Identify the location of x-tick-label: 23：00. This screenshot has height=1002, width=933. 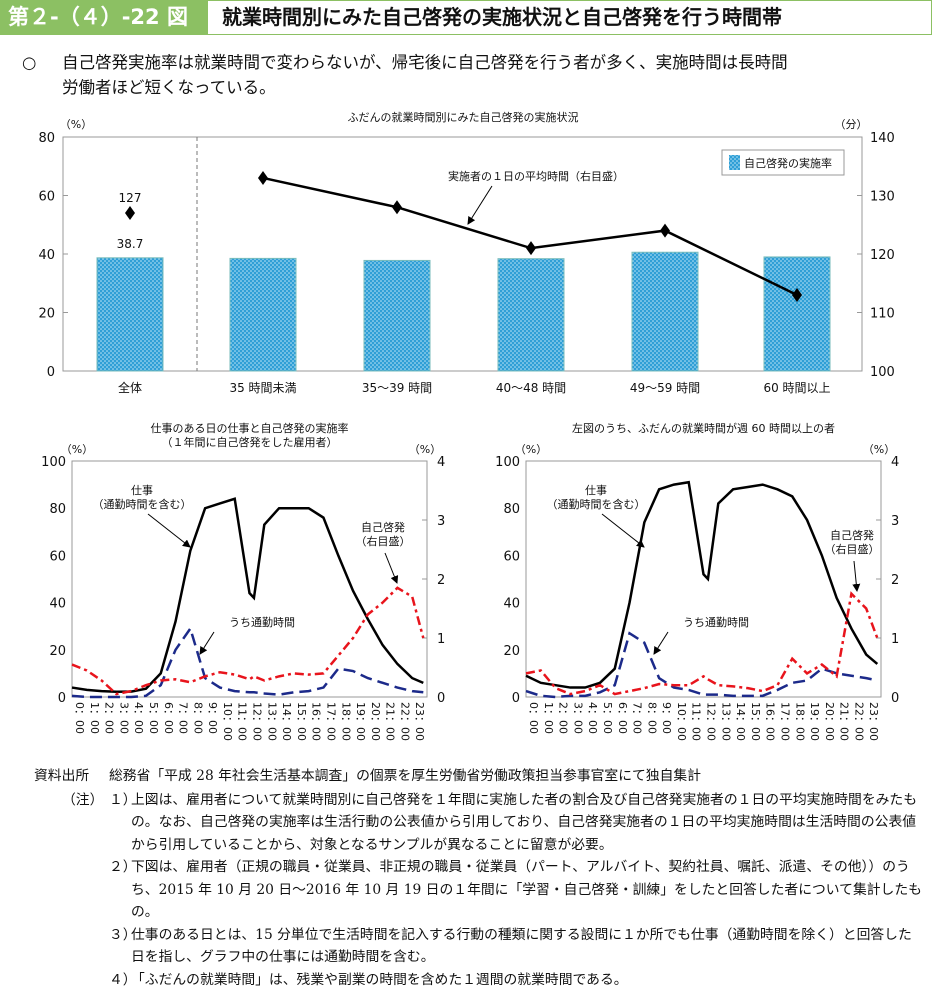
(419, 721).